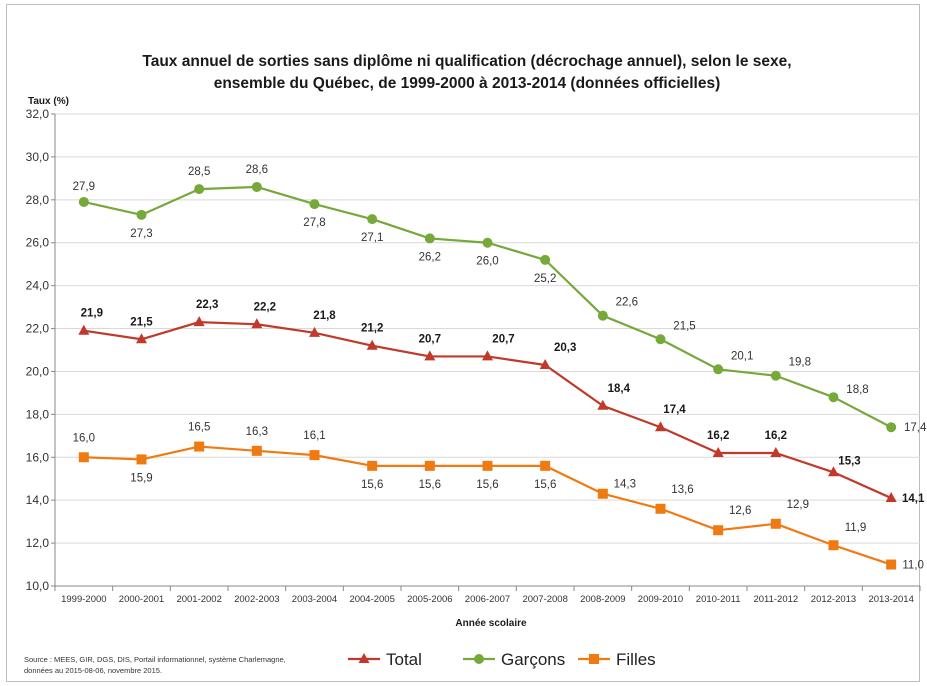 Image resolution: width=927 pixels, height=686 pixels. What do you see at coordinates (141, 478) in the screenshot?
I see `data-label-filles: 15,9` at bounding box center [141, 478].